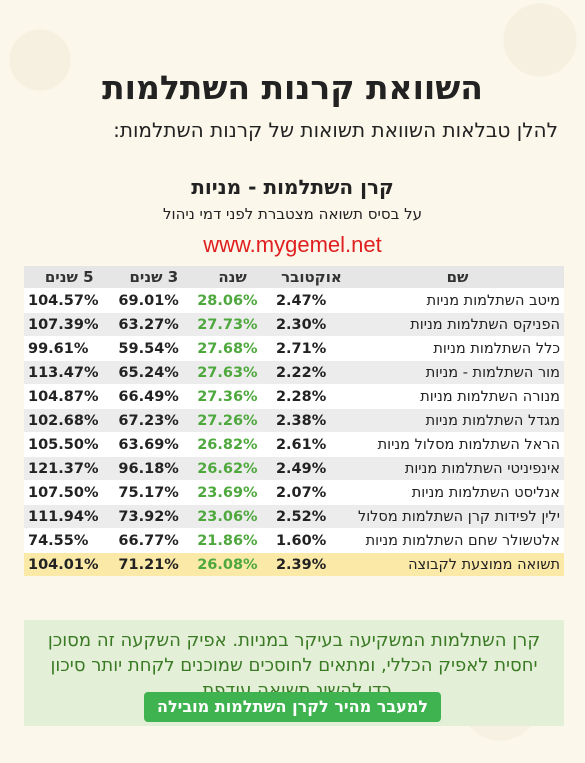 The height and width of the screenshot is (763, 585). Describe the element at coordinates (232, 420) in the screenshot. I see `cell-year: 27.26%` at that location.